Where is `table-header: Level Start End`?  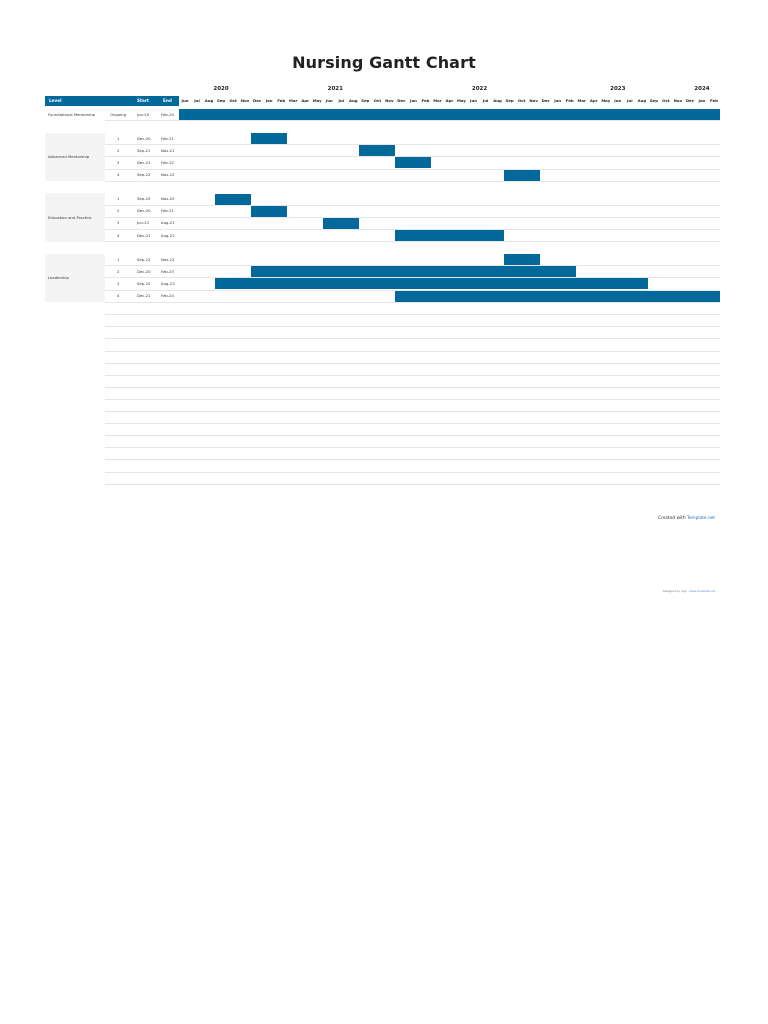 table-header: Level Start End is located at coordinates (112, 101).